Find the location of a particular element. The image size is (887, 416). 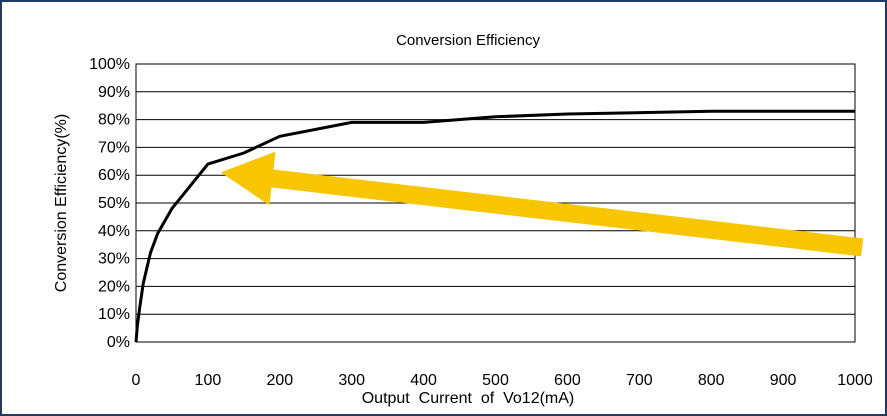

y-tick-labels: 0% 10% 20% 30% 40% 50% 60% 70% 80% 90% 100% is located at coordinates (109, 203).